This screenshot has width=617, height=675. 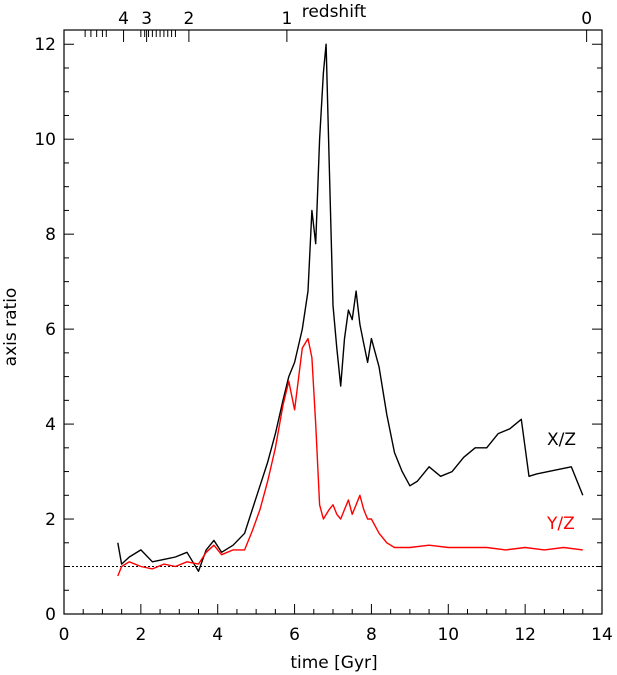 What do you see at coordinates (448, 635) in the screenshot?
I see `x-tick-label: 10` at bounding box center [448, 635].